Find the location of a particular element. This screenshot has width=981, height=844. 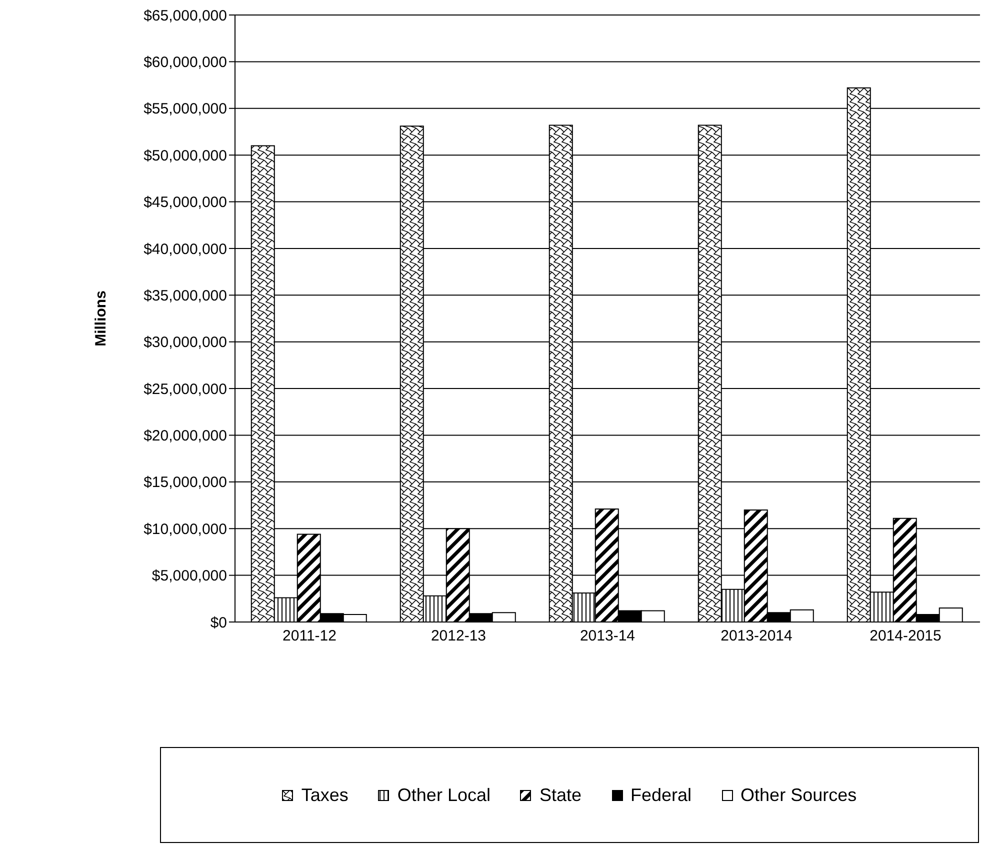

x-tick-label: 2013-2014 is located at coordinates (756, 636).